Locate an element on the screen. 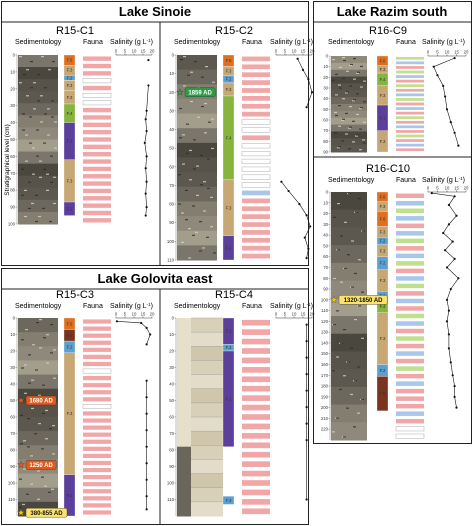  sedimentology-header: Sedimentology is located at coordinates (197, 42).